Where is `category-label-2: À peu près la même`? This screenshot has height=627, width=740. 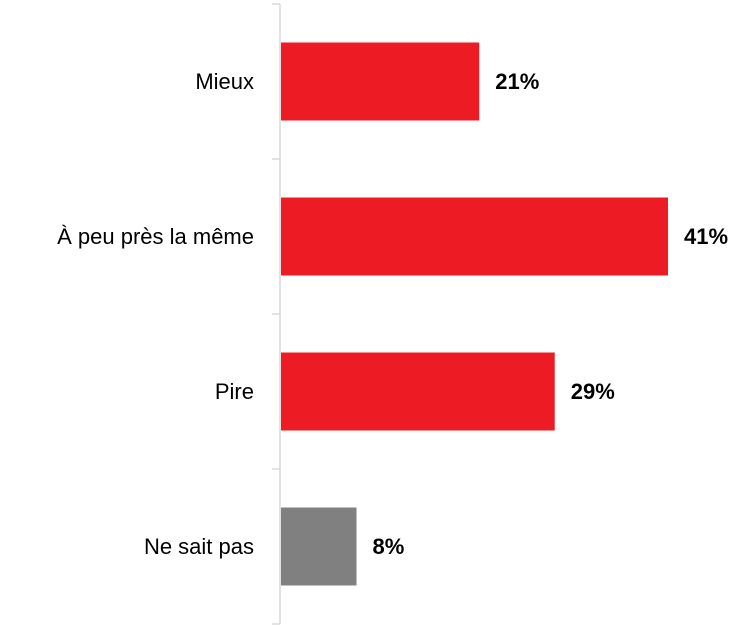 category-label-2: À peu près la même is located at coordinates (155, 236).